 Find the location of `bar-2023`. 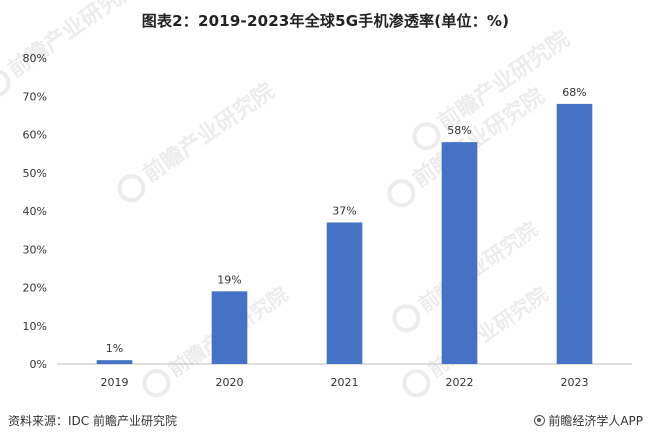

bar-2023 is located at coordinates (574, 234).